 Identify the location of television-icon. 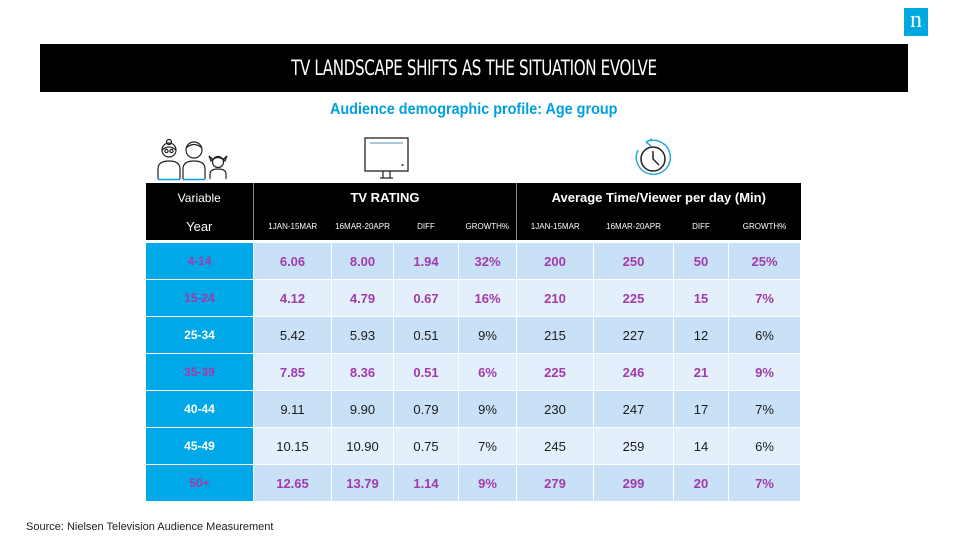
(387, 159).